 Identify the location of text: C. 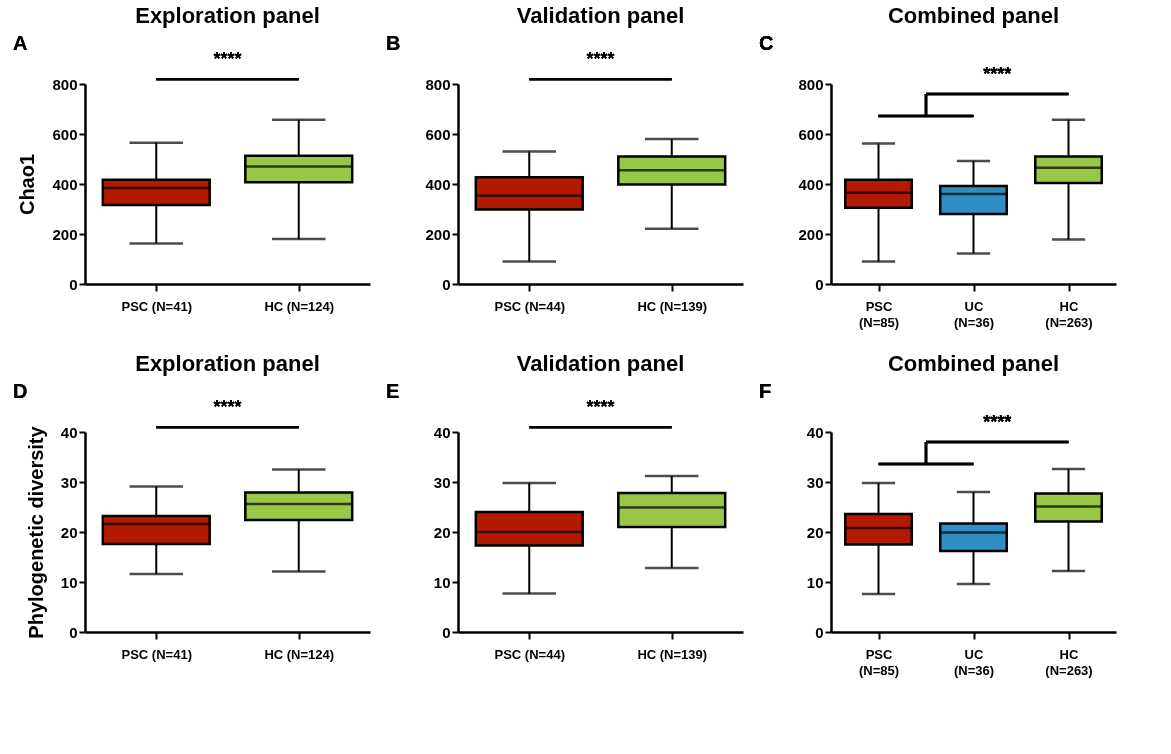
(766, 43).